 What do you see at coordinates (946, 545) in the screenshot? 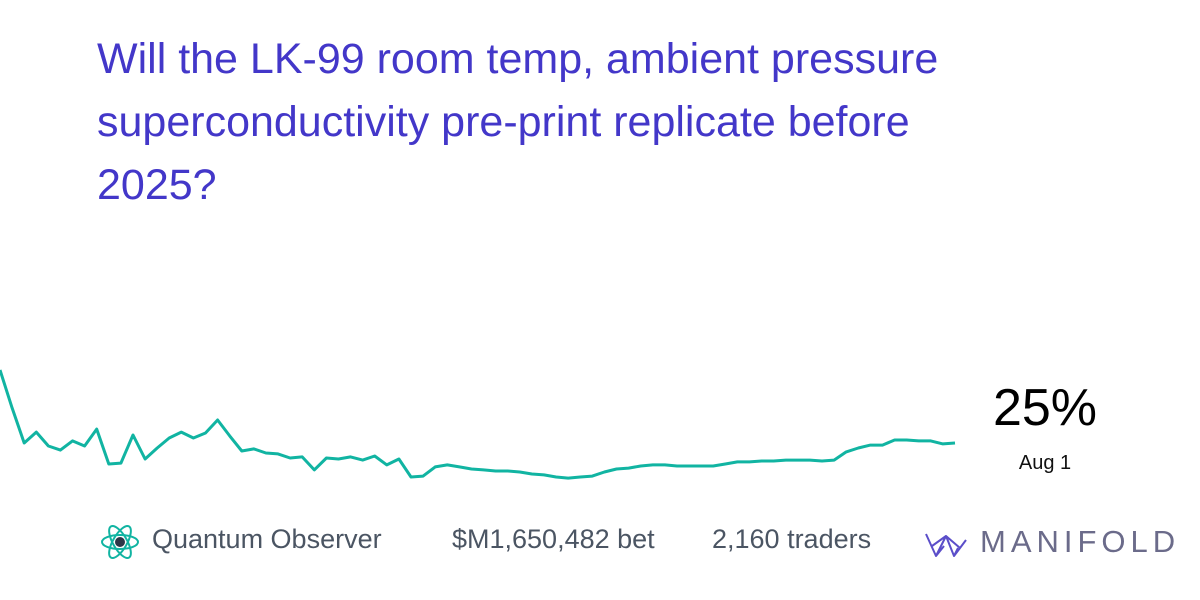
I see `brand-logo` at bounding box center [946, 545].